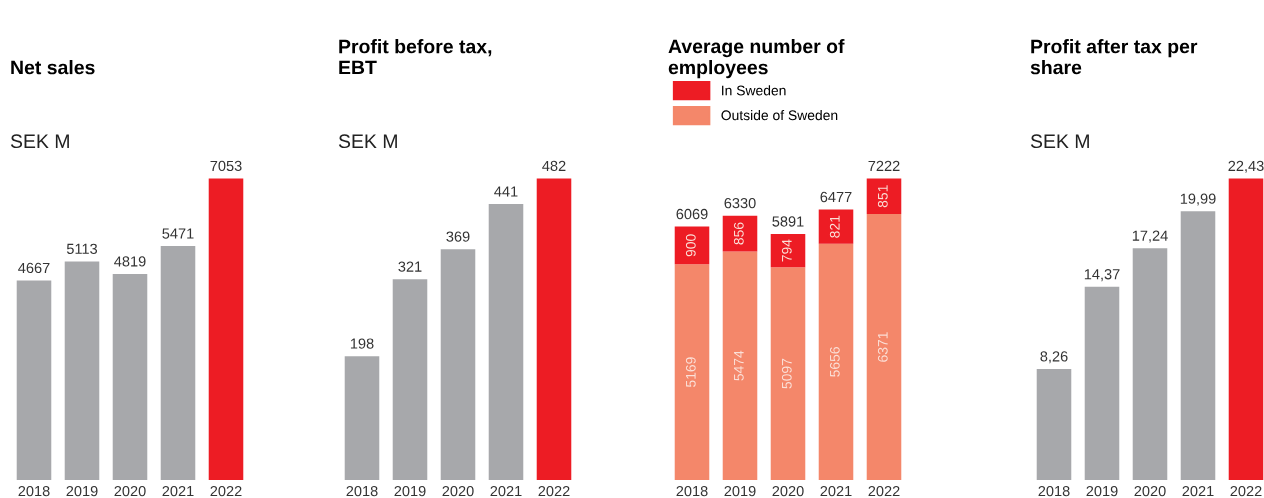 Image resolution: width=1264 pixels, height=498 pixels. Describe the element at coordinates (1102, 275) in the screenshot. I see `data-label: 14,37` at that location.